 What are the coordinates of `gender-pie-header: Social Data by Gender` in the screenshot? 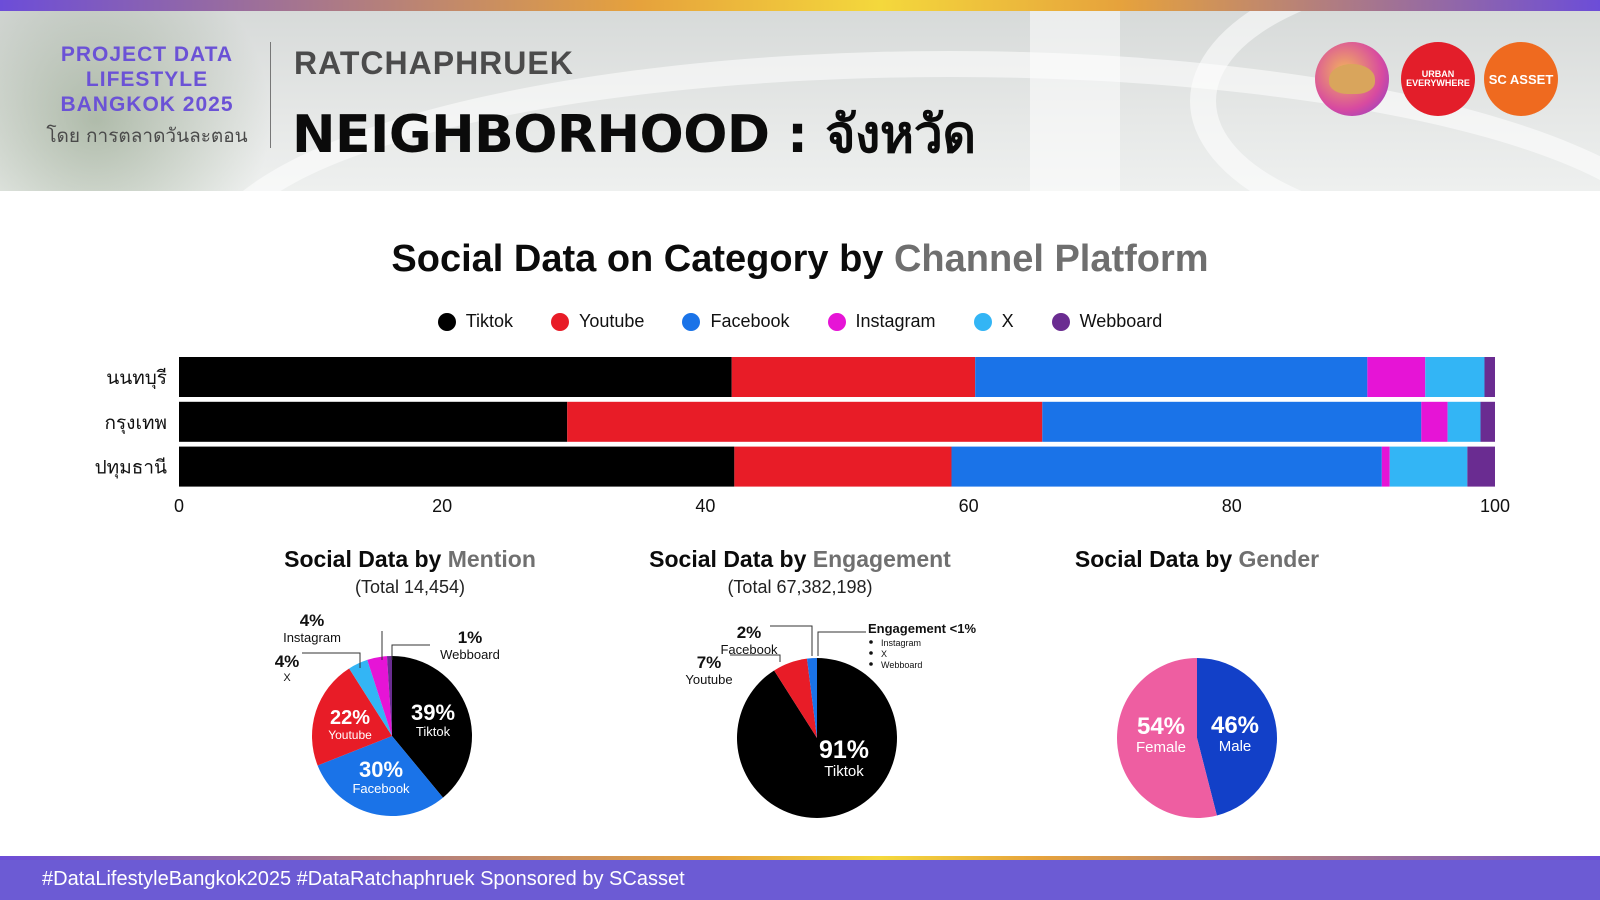 It's located at (1197, 559).